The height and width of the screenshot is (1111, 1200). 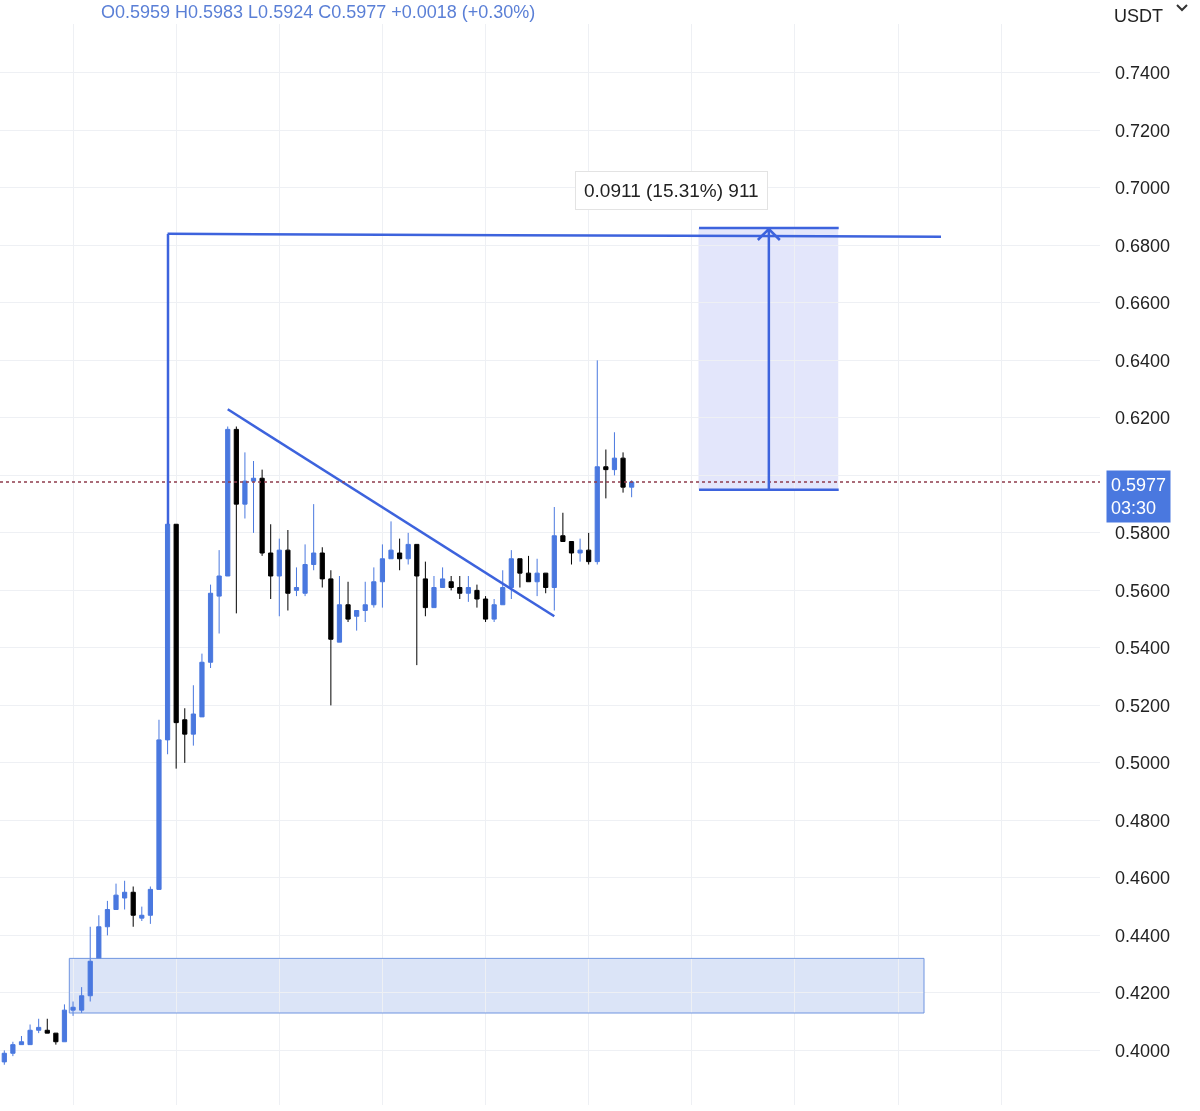 What do you see at coordinates (1143, 188) in the screenshot?
I see `y-tick-label: 0.7000` at bounding box center [1143, 188].